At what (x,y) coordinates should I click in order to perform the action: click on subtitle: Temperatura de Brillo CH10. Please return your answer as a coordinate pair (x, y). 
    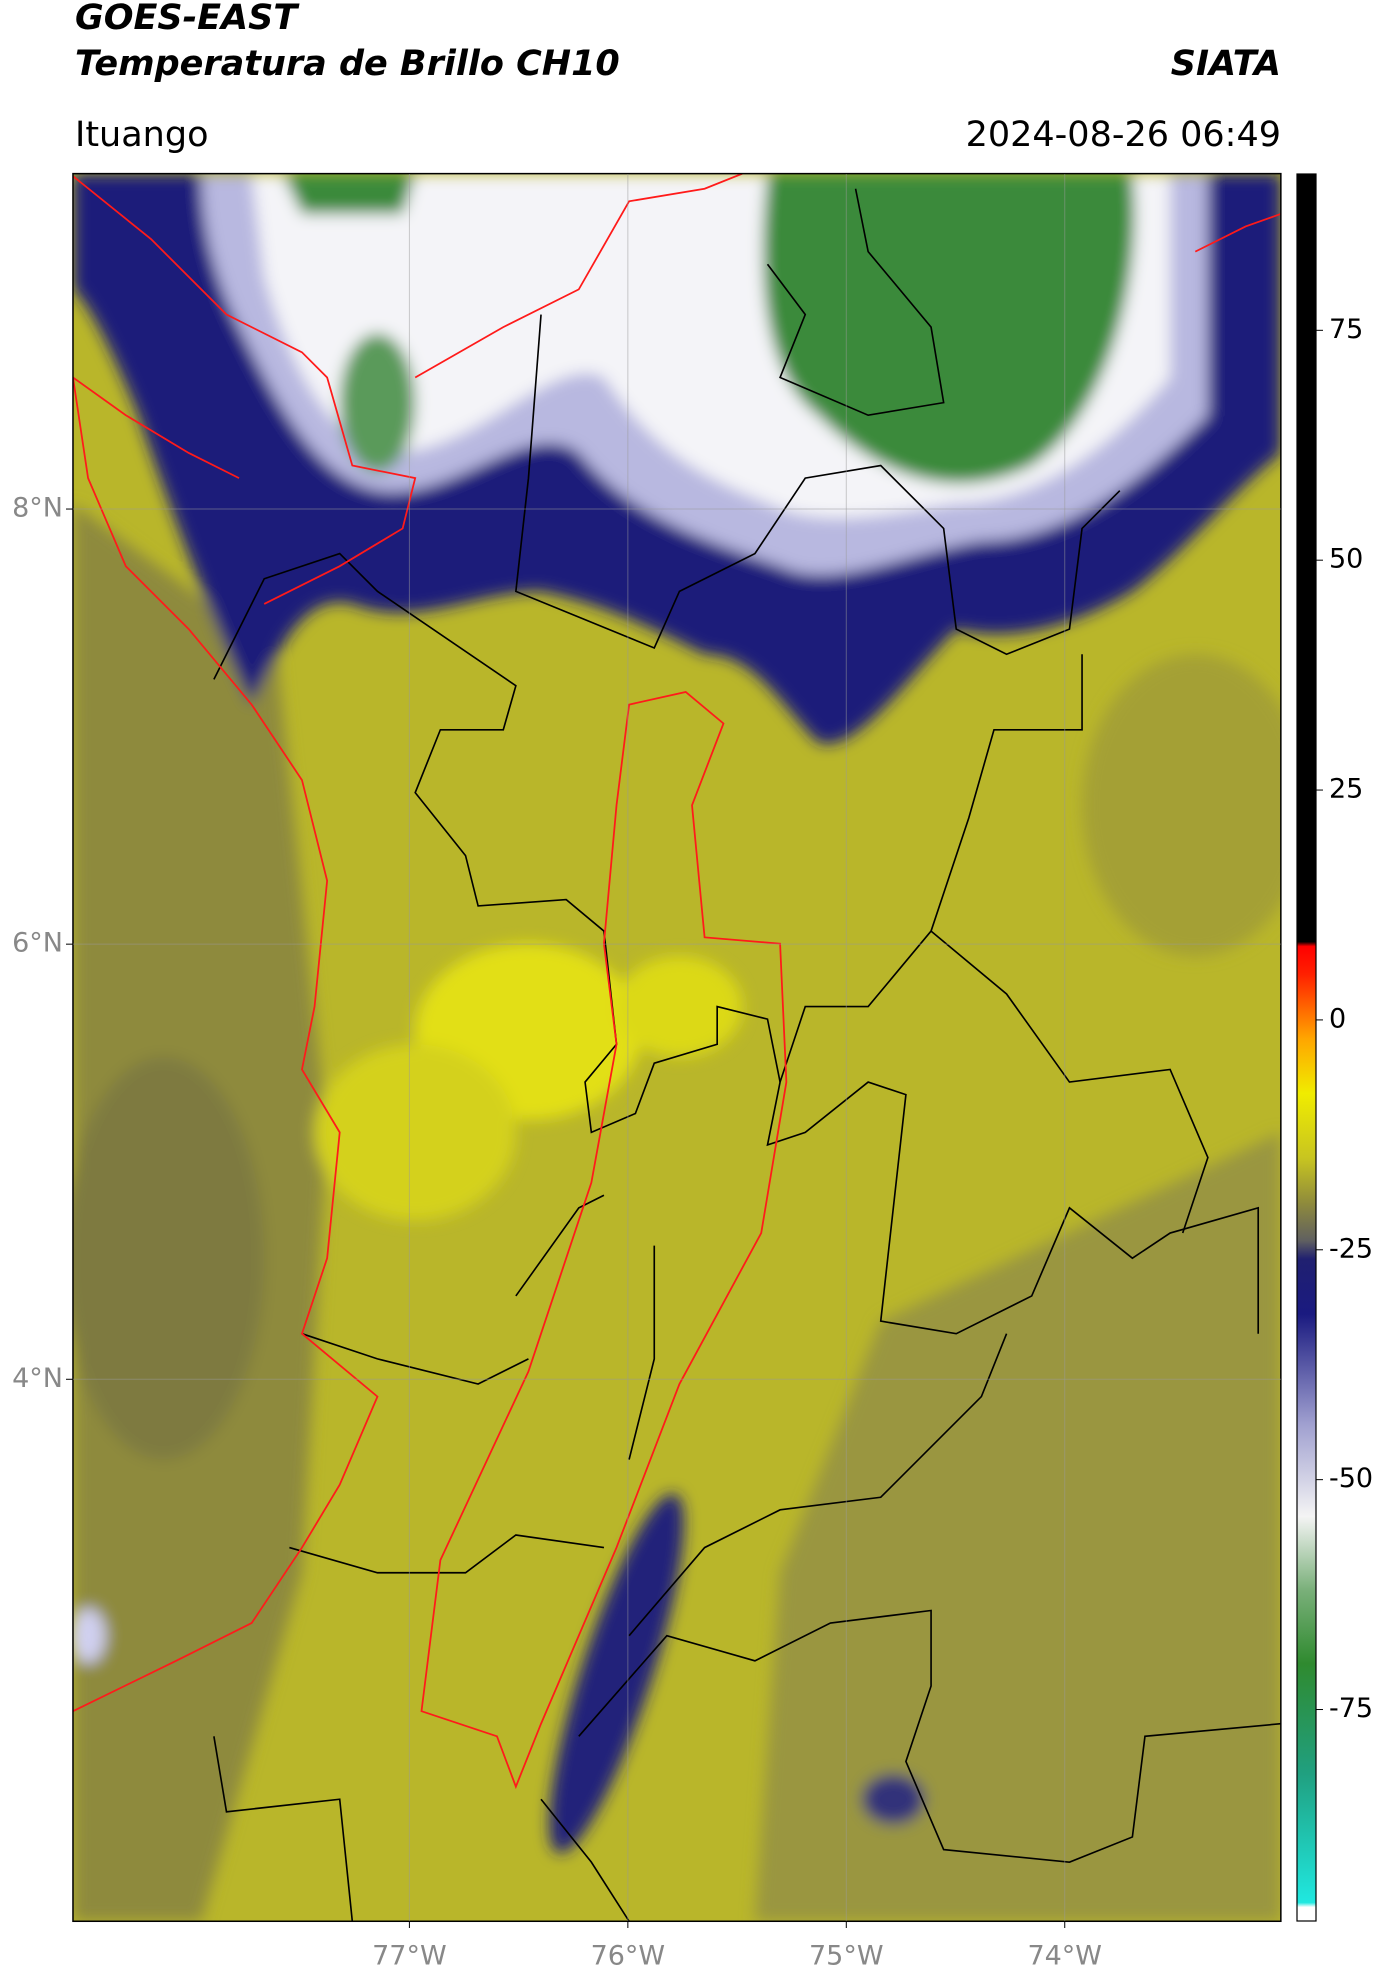
    Looking at the image, I should click on (347, 64).